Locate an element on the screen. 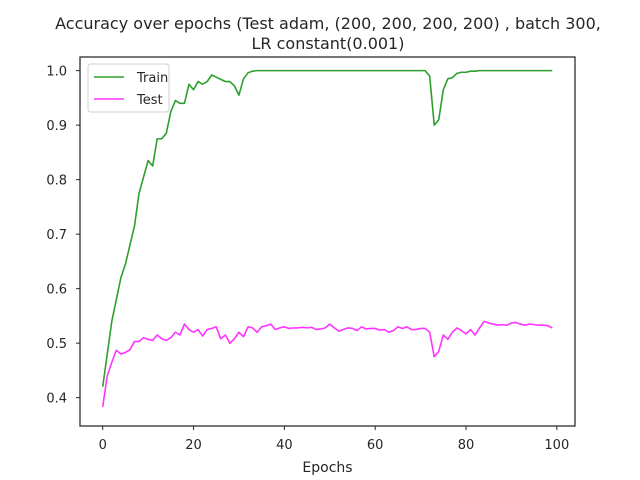  legend: Train Test is located at coordinates (128, 88).